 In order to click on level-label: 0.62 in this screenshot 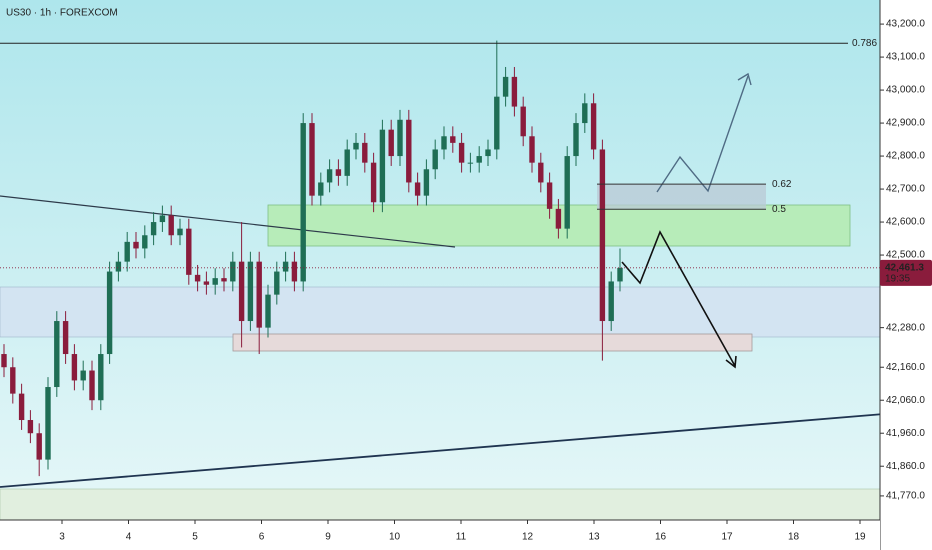, I will do `click(782, 184)`.